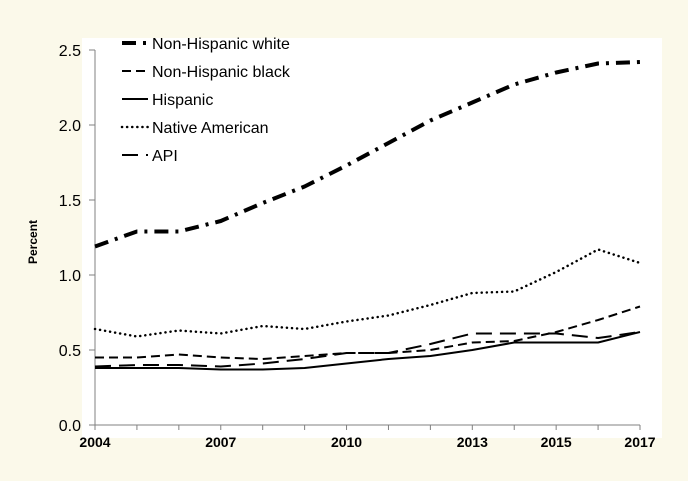 Image resolution: width=688 pixels, height=481 pixels. What do you see at coordinates (220, 442) in the screenshot?
I see `x-tick-label: 2007` at bounding box center [220, 442].